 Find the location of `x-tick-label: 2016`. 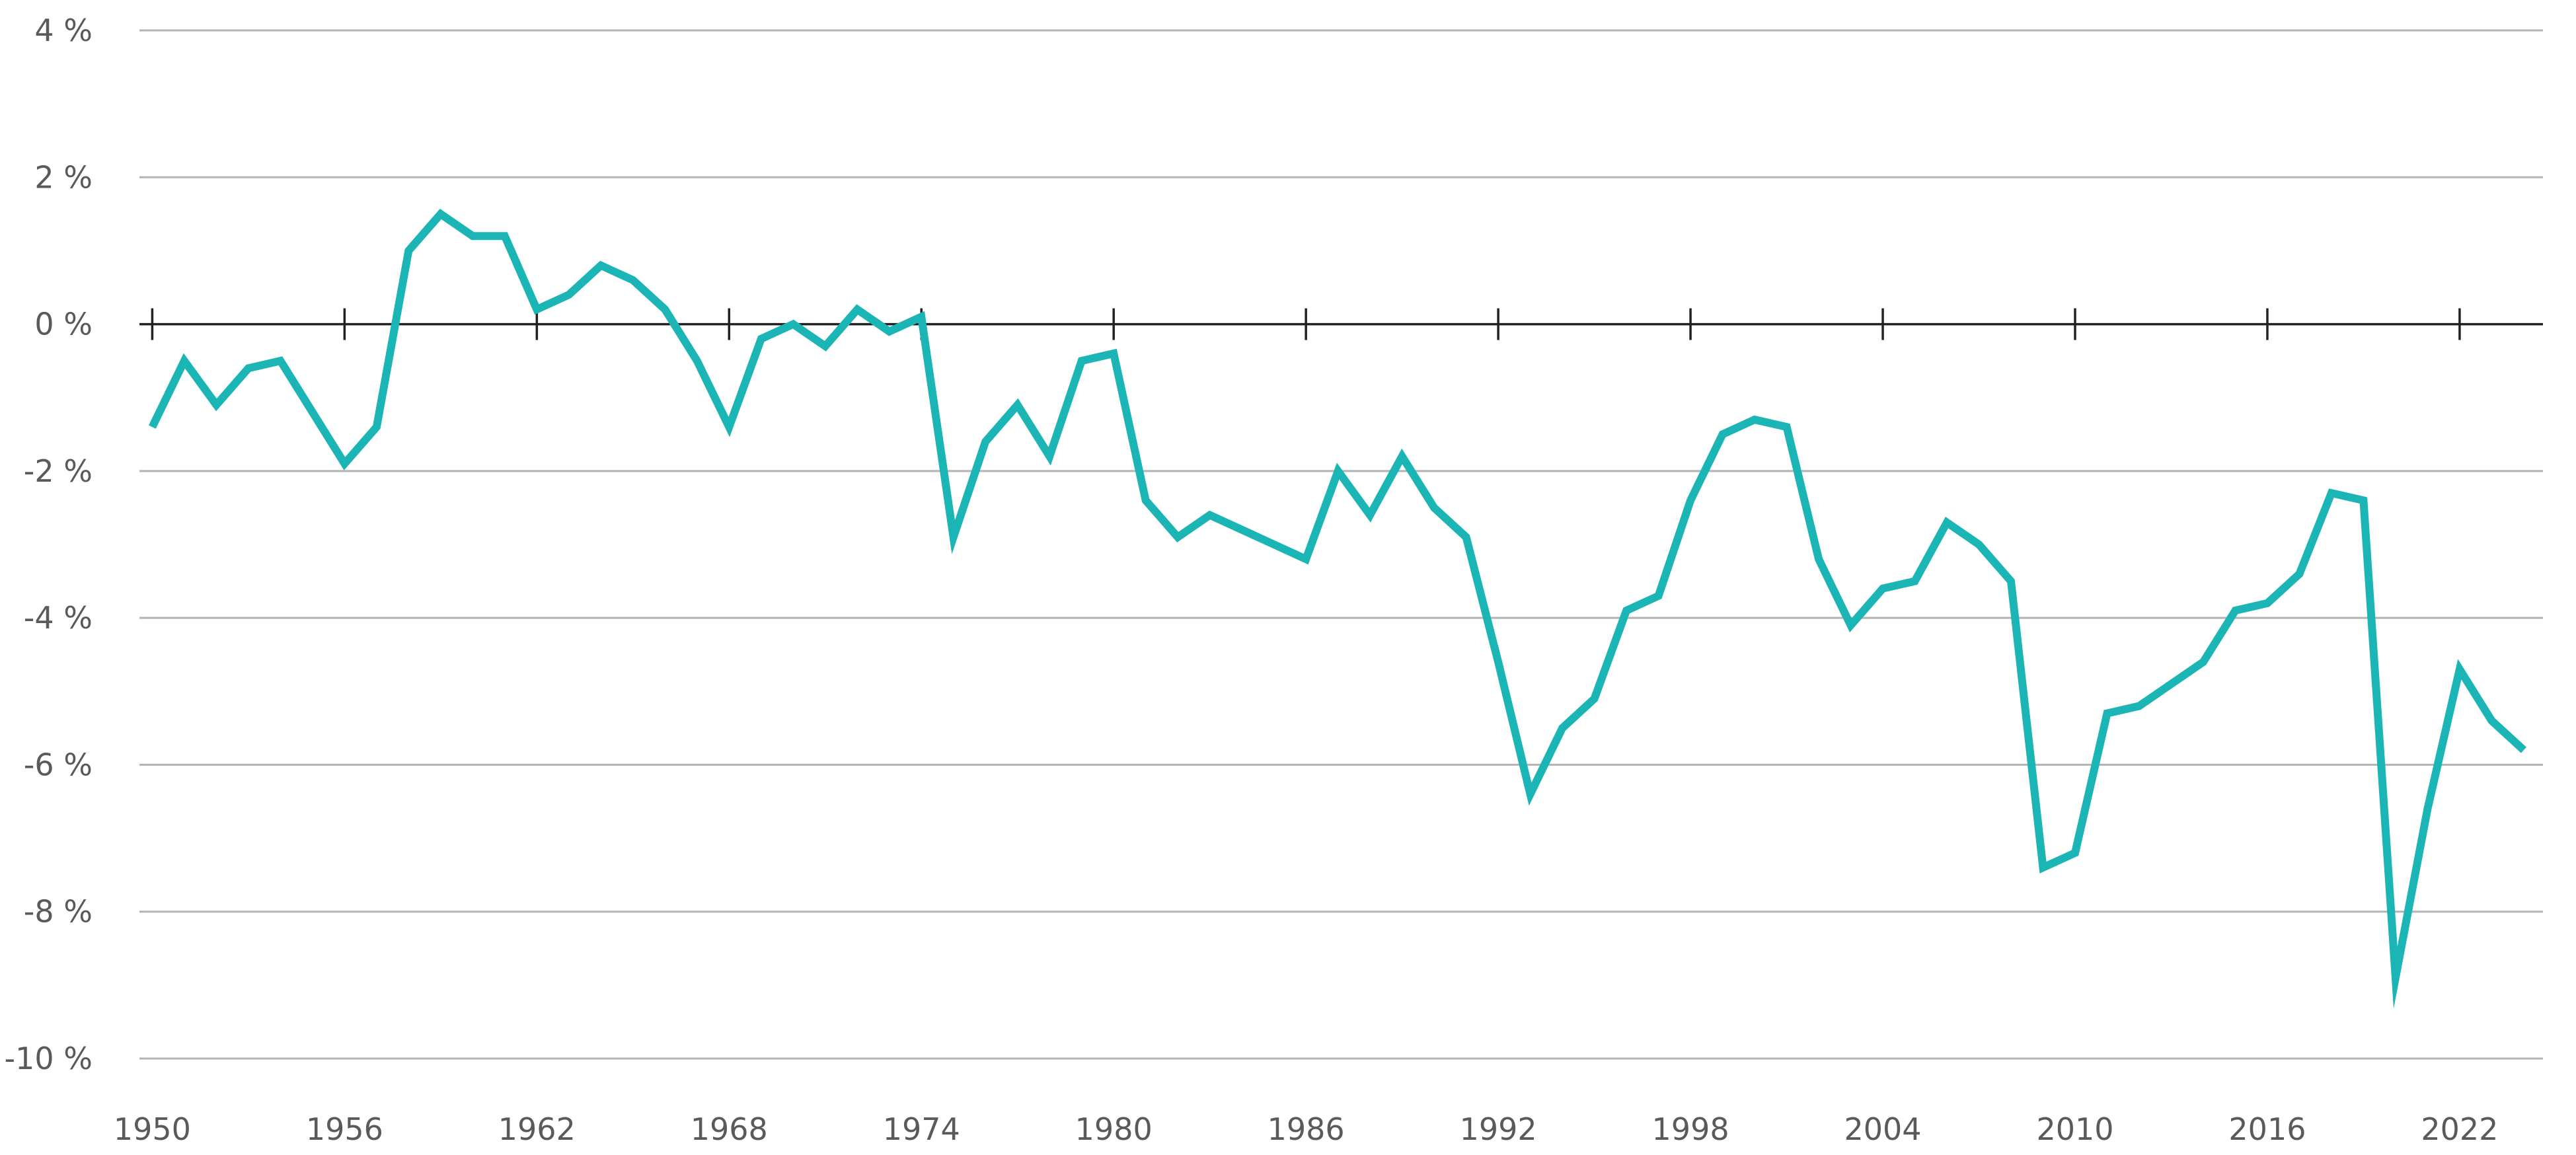

x-tick-label: 2016 is located at coordinates (2267, 1129).